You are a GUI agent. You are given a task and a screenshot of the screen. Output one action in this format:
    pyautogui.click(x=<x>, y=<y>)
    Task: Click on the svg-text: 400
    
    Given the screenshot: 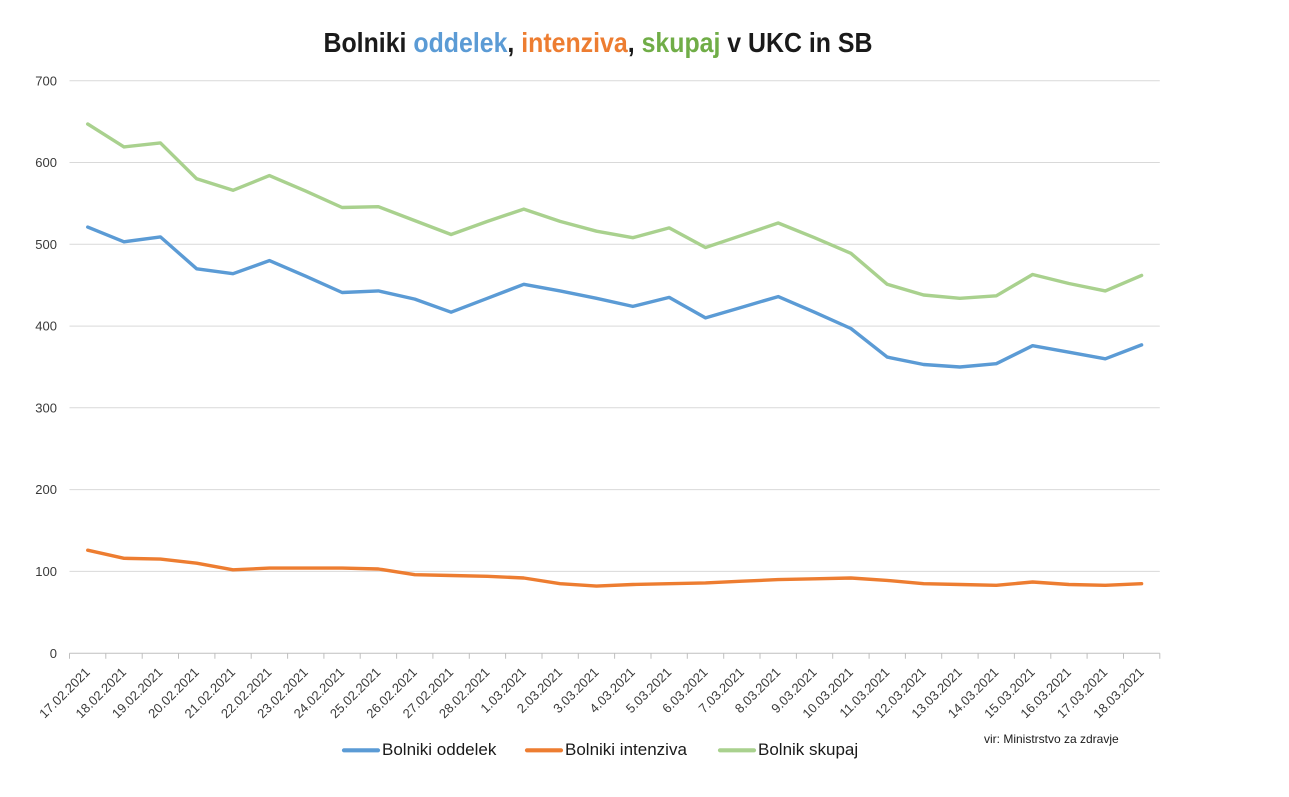 What is the action you would take?
    pyautogui.click(x=46, y=326)
    